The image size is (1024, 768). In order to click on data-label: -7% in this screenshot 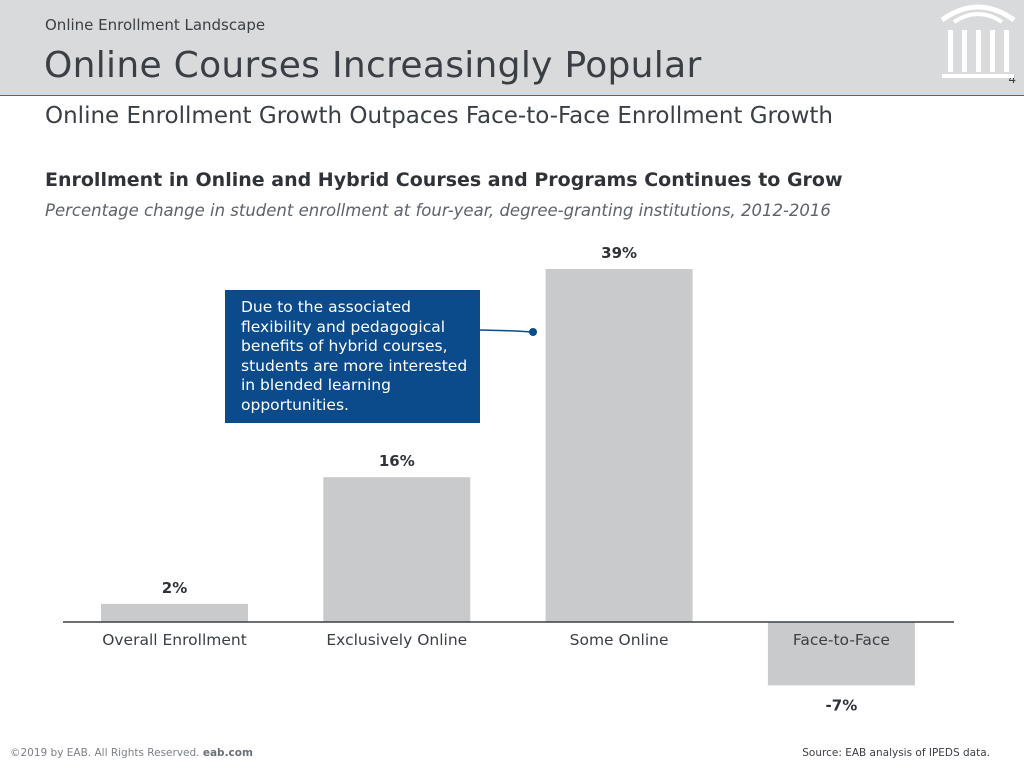, I will do `click(842, 705)`.